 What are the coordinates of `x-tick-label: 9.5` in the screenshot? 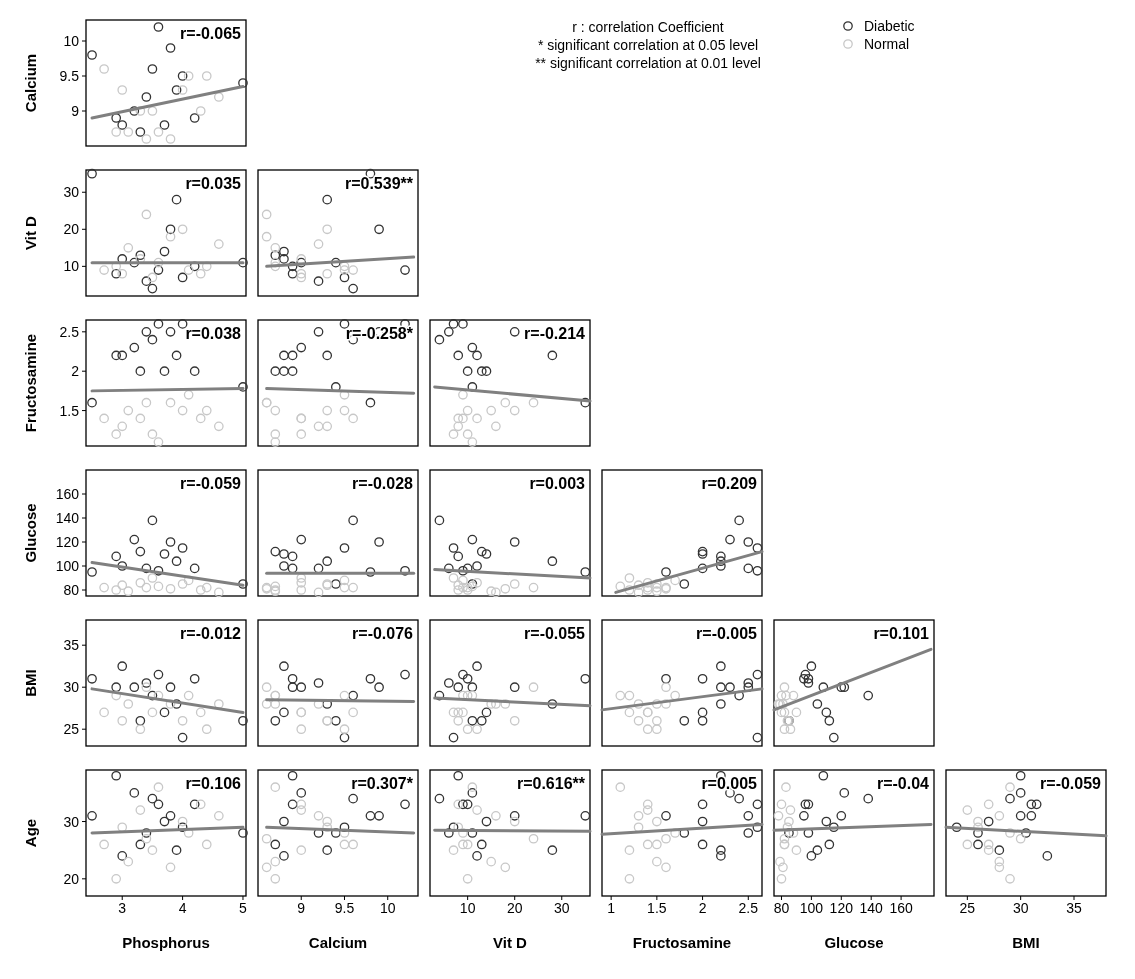 It's located at (344, 908).